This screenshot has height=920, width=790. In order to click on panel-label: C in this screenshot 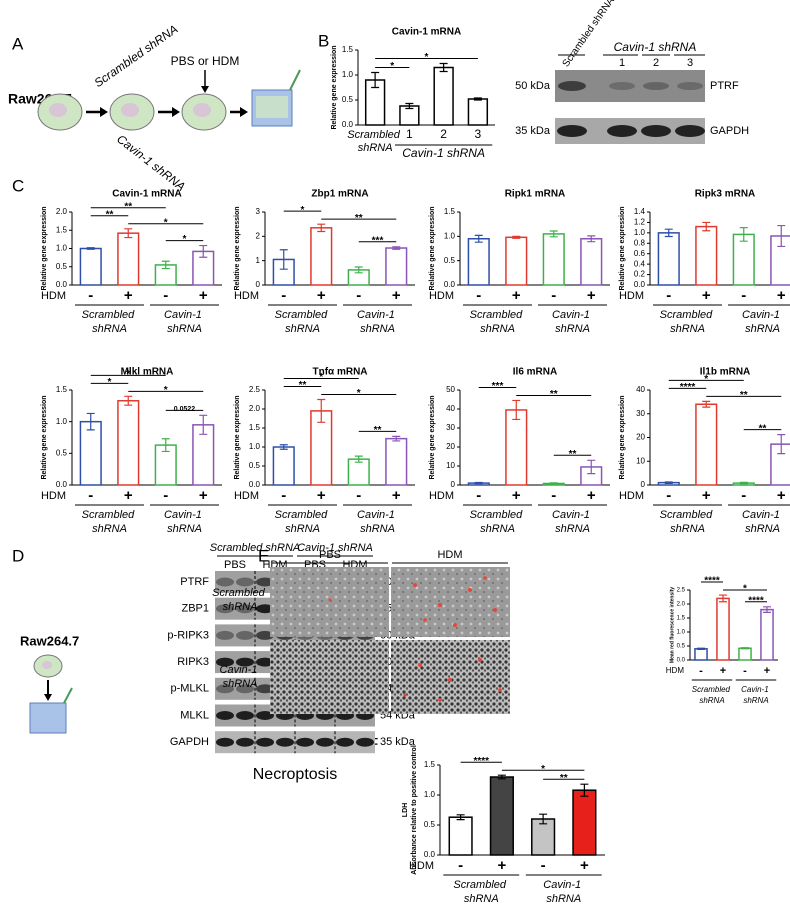, I will do `click(18, 185)`.